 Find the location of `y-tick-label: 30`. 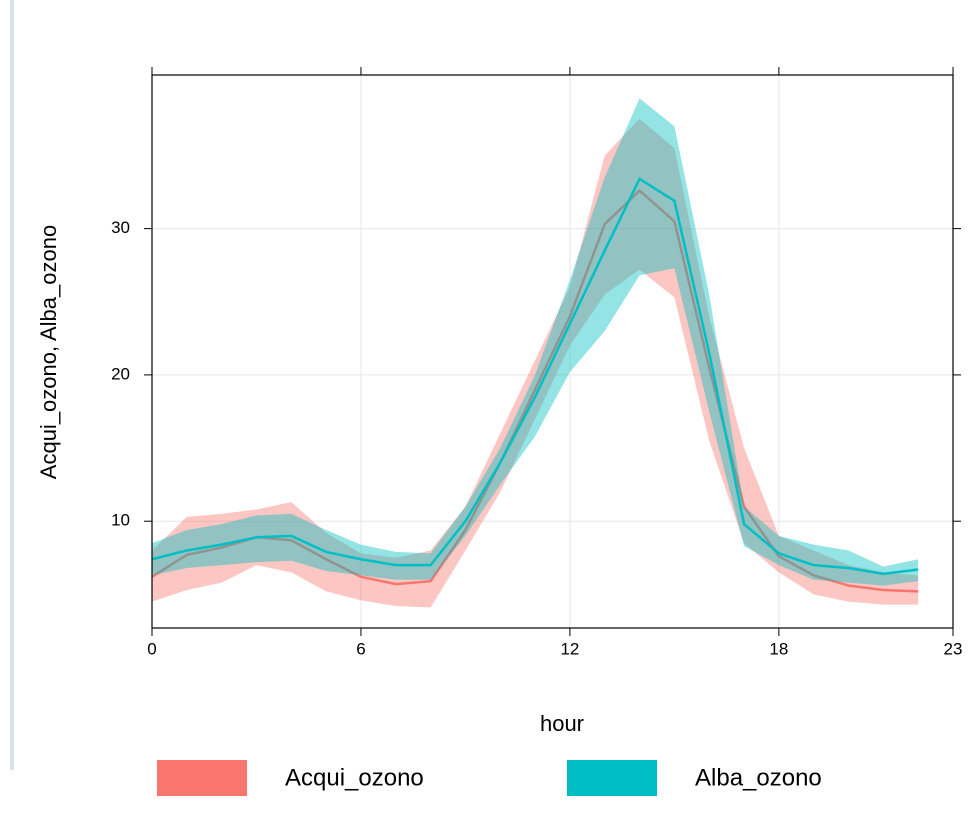

y-tick-label: 30 is located at coordinates (120, 227).